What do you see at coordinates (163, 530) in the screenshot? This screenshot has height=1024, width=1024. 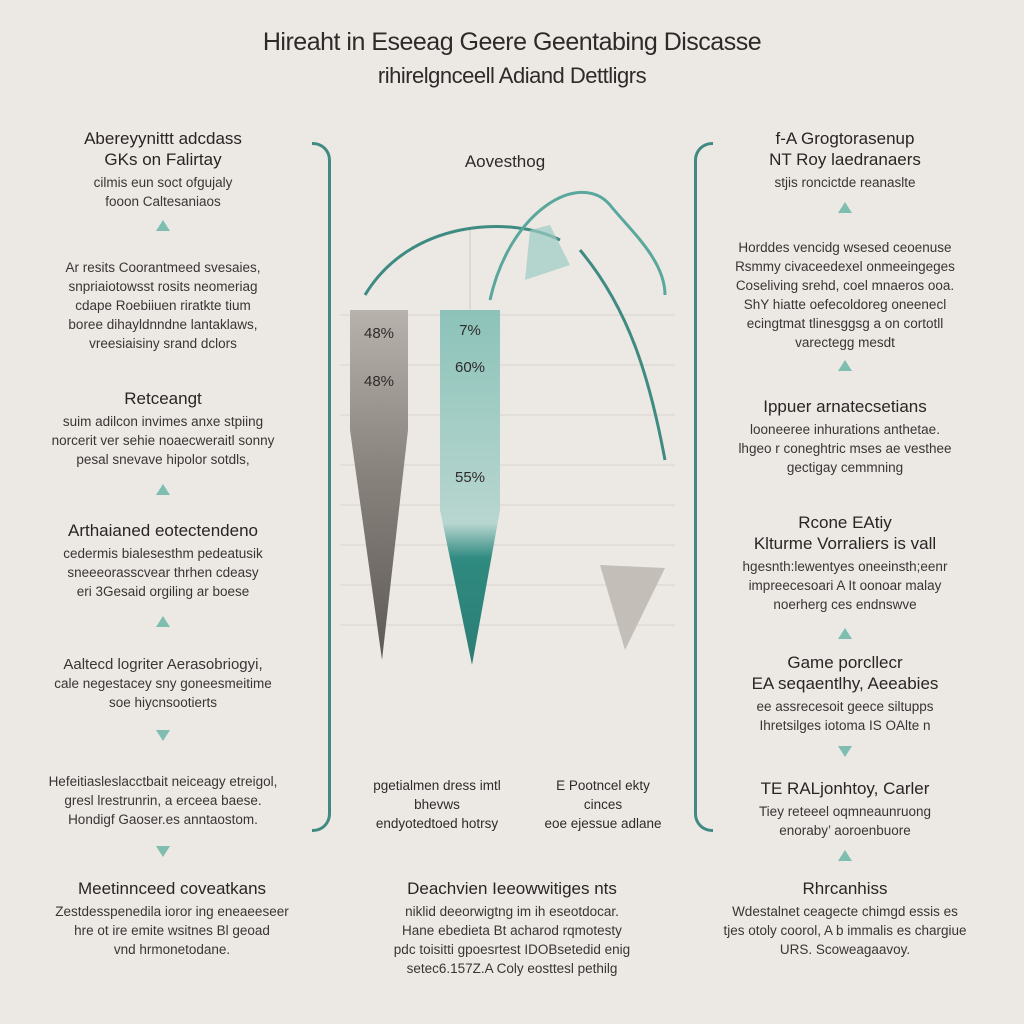 I see `left-block-heading: Arthaianed eotectendeno` at bounding box center [163, 530].